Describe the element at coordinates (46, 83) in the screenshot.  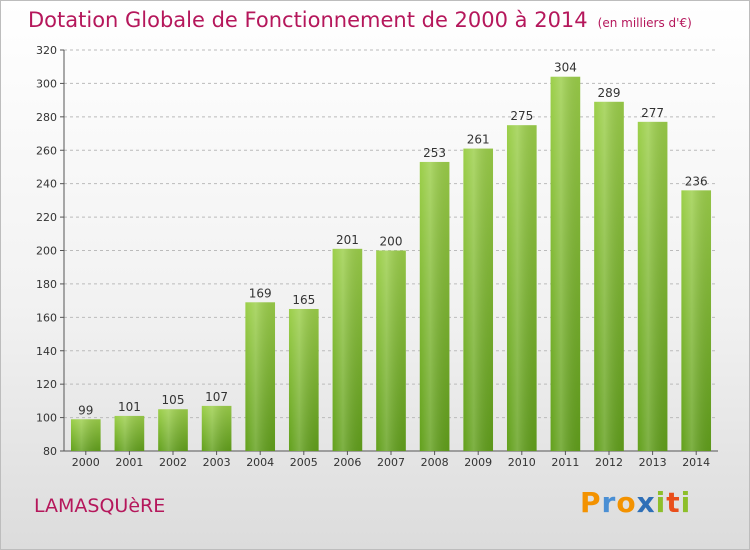
I see `y-tick-label: 300` at that location.